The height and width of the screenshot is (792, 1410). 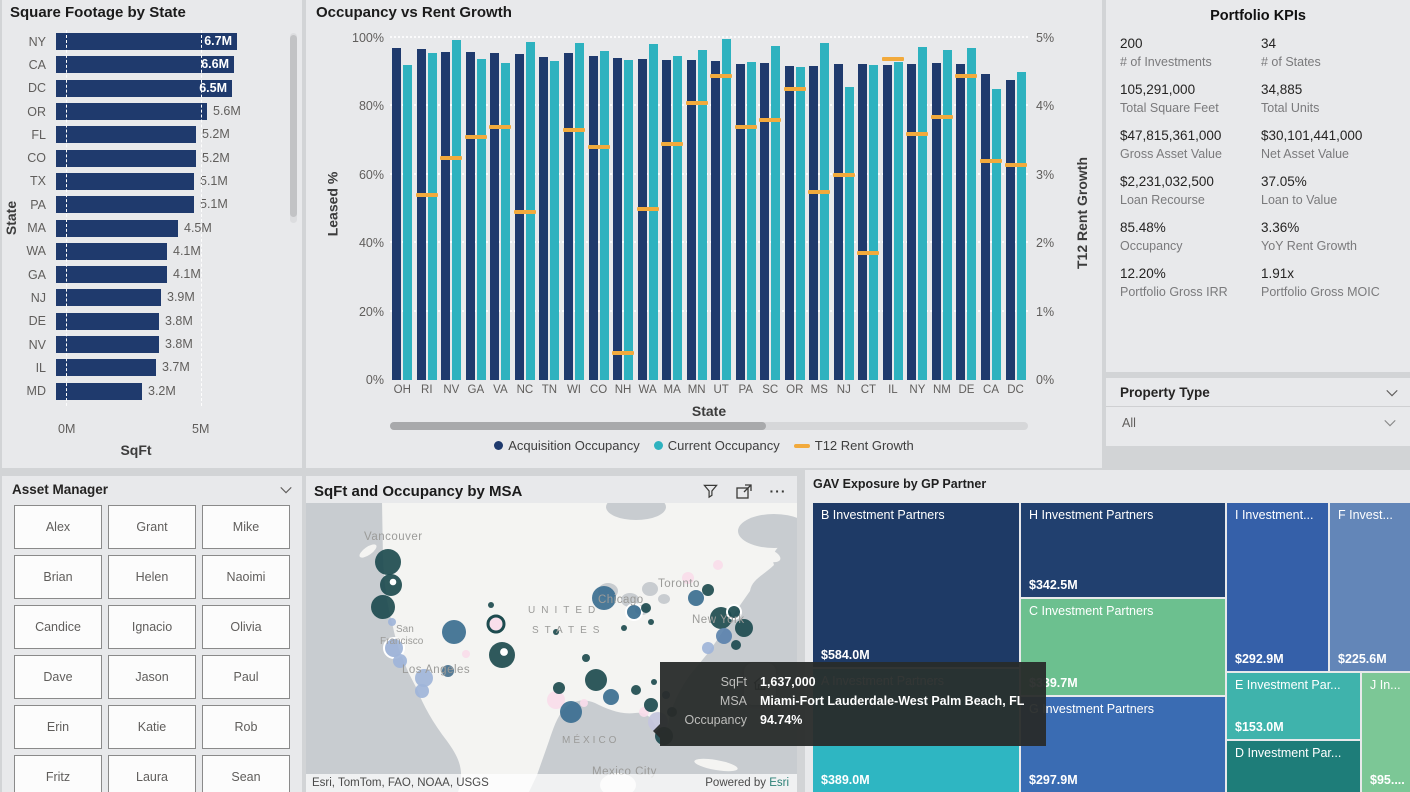 I want to click on rent-growth-marker-CA, so click(x=991, y=161).